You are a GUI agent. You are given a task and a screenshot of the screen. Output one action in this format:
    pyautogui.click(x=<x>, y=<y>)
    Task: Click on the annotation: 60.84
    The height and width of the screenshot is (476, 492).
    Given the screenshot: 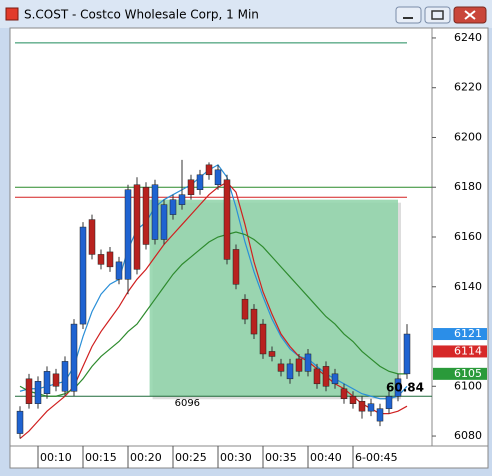 What is the action you would take?
    pyautogui.click(x=405, y=388)
    